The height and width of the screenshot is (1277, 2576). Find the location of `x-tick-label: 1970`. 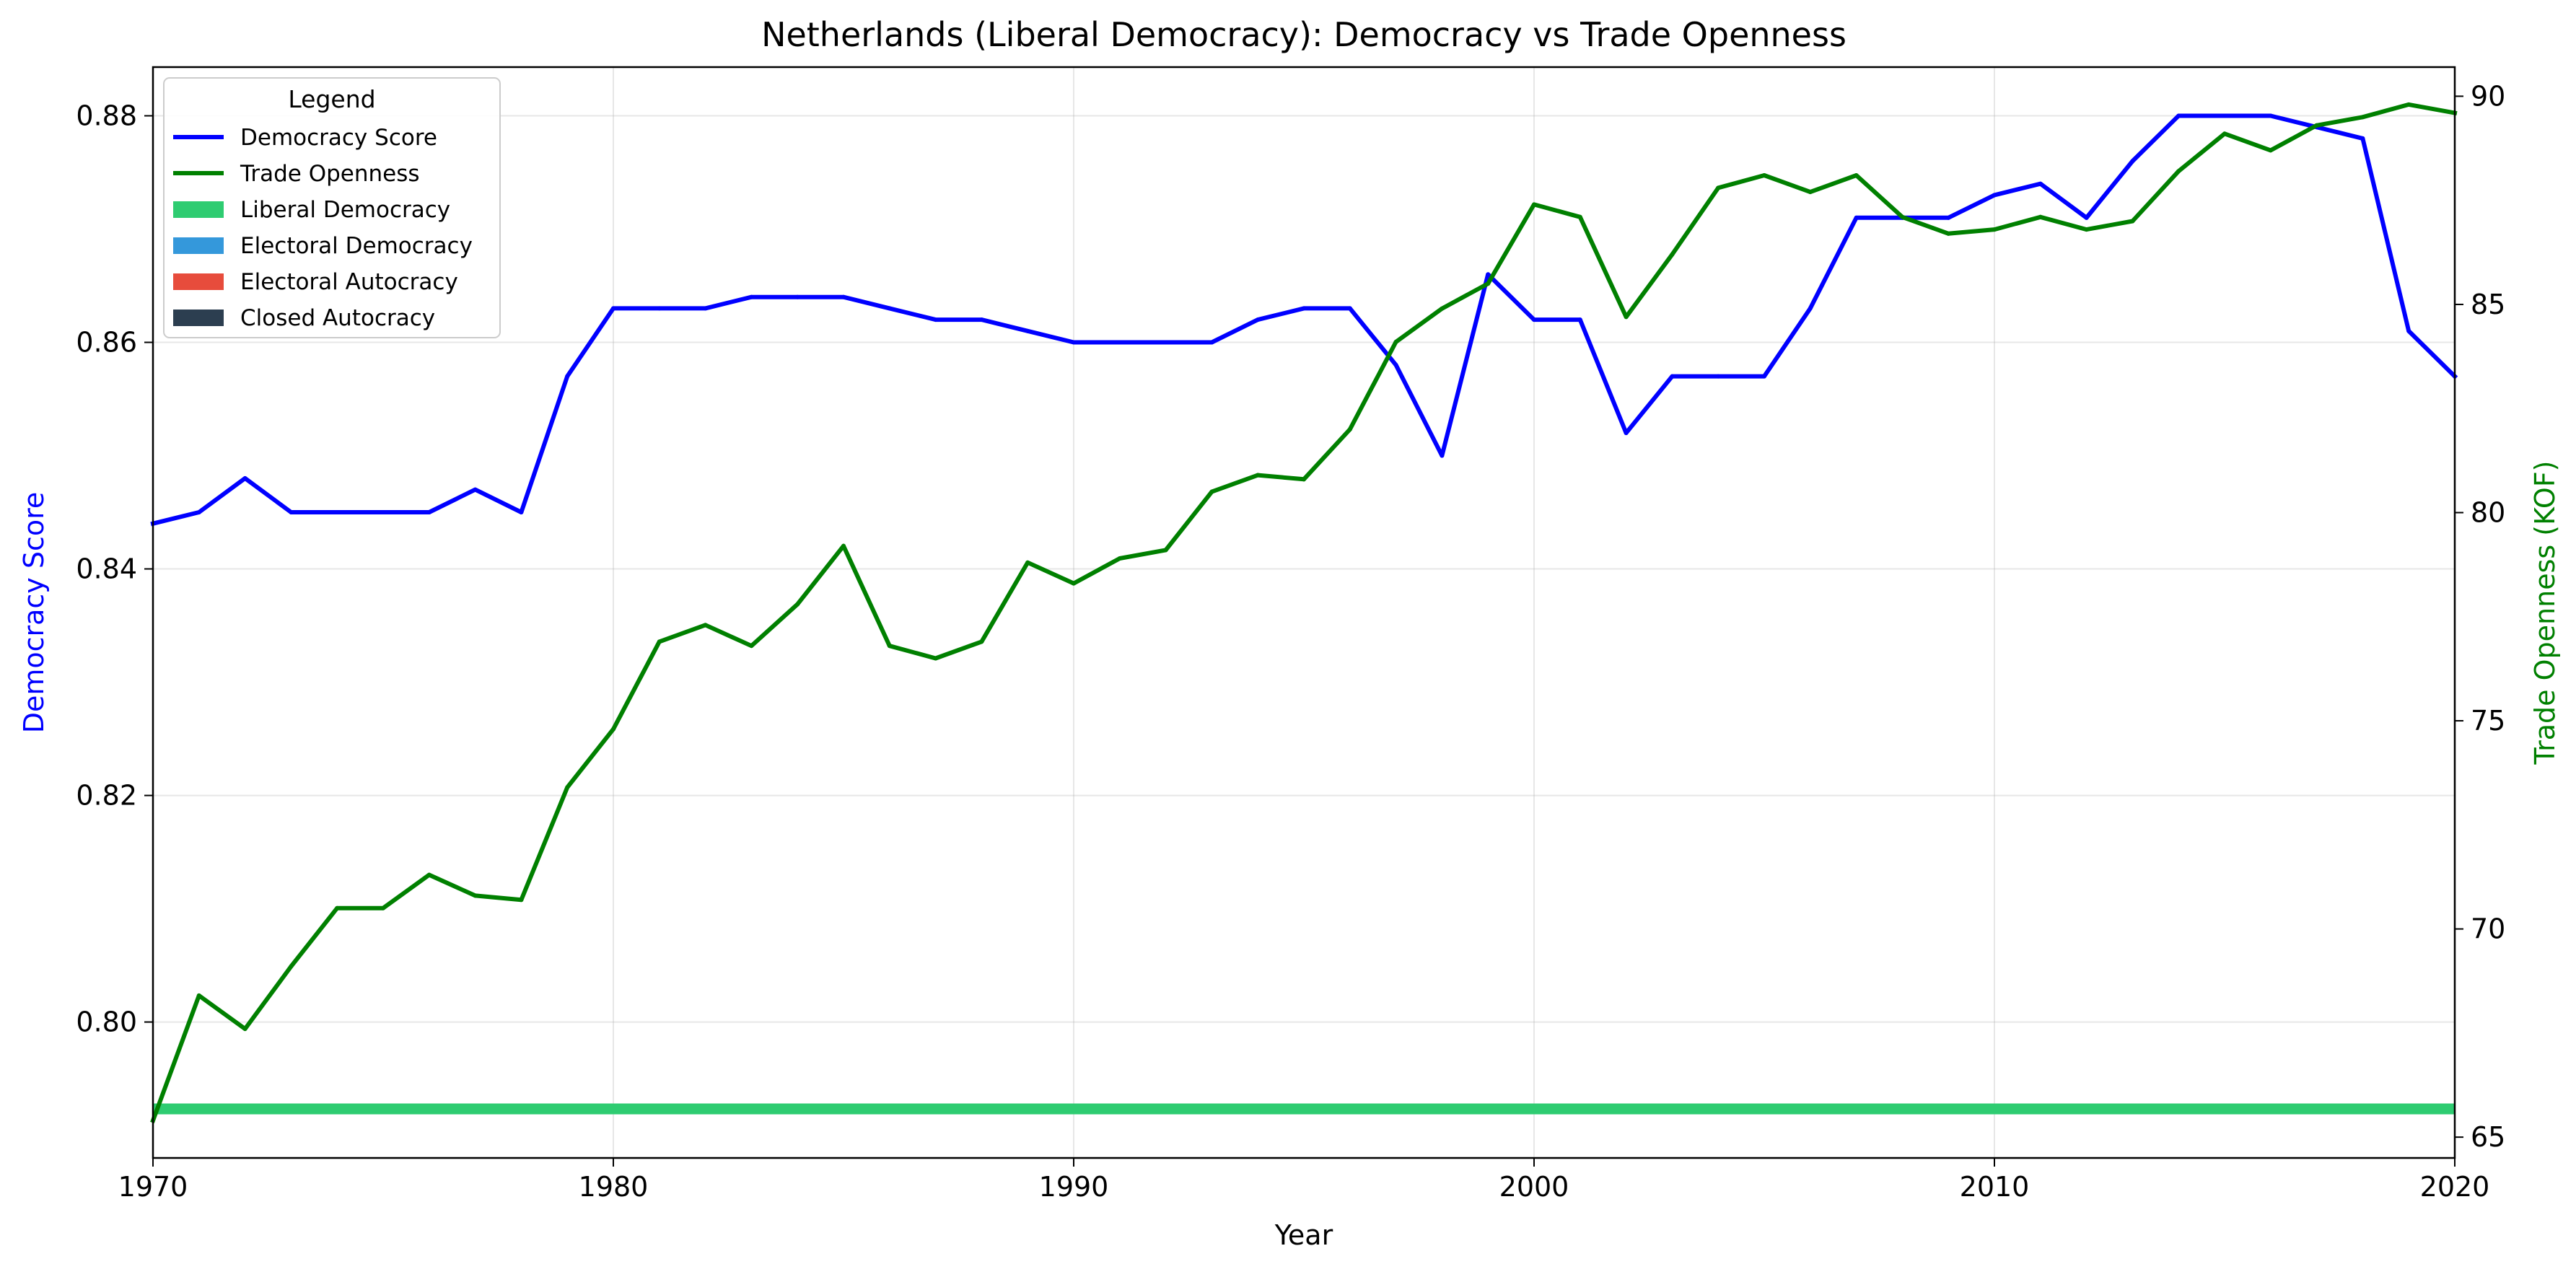

x-tick-label: 1970 is located at coordinates (153, 1187).